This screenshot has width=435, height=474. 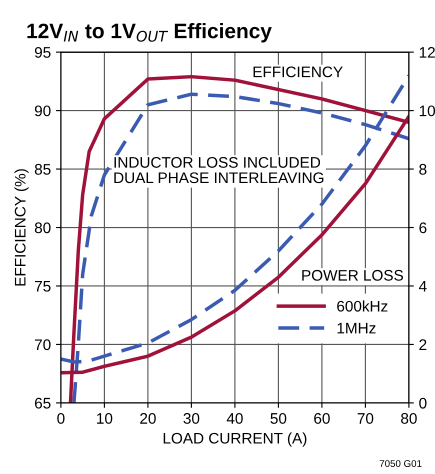 I want to click on text: 7050 G01, so click(x=401, y=463).